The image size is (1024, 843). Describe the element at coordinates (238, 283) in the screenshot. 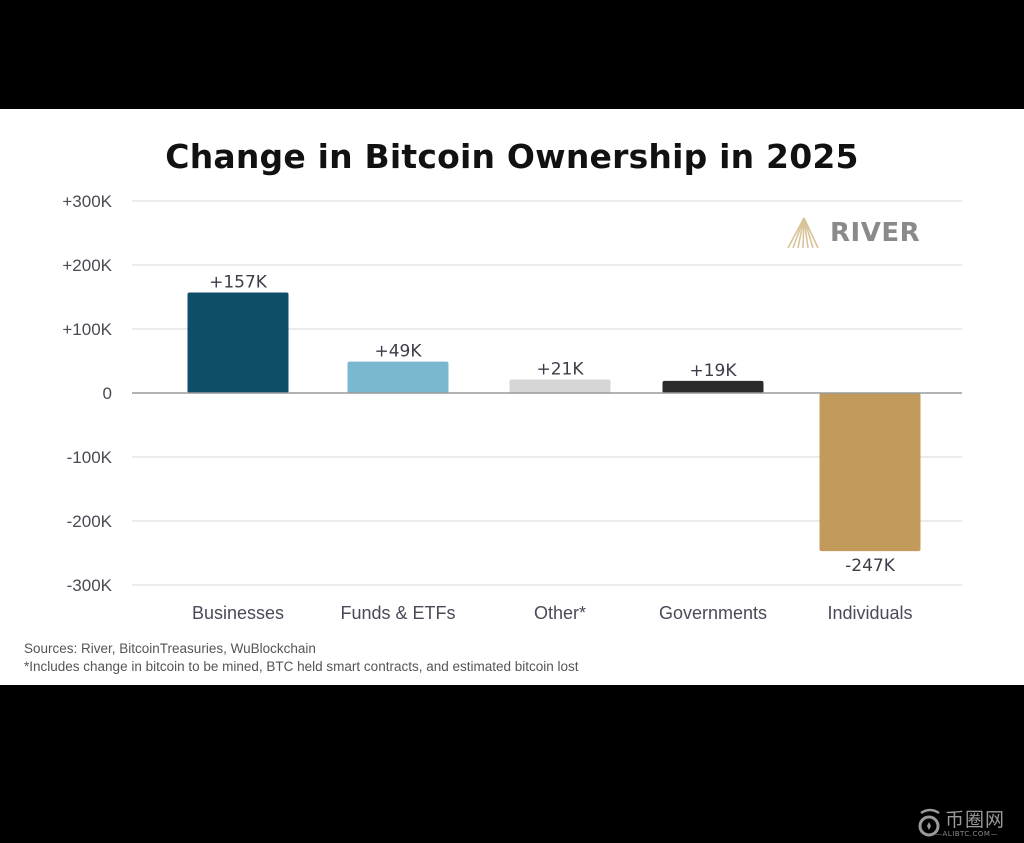

I see `data-label: +157K` at that location.